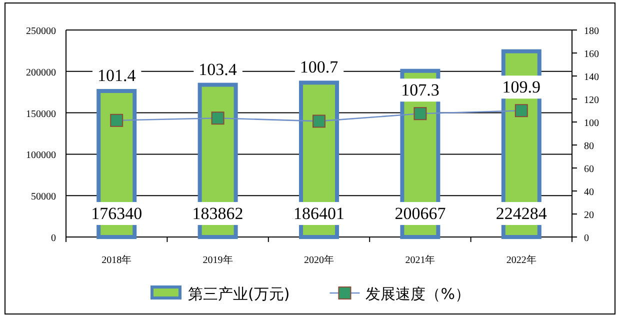 This screenshot has height=318, width=619. Describe the element at coordinates (53, 238) in the screenshot. I see `y-tick-label: 0` at that location.